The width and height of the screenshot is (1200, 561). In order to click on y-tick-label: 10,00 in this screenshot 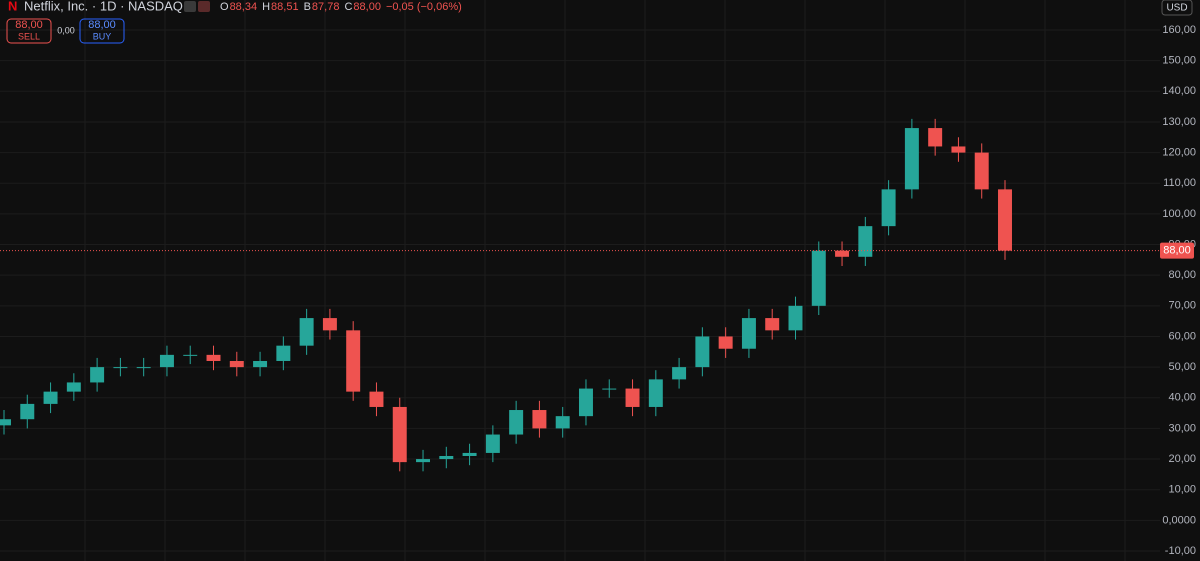, I will do `click(1182, 490)`.